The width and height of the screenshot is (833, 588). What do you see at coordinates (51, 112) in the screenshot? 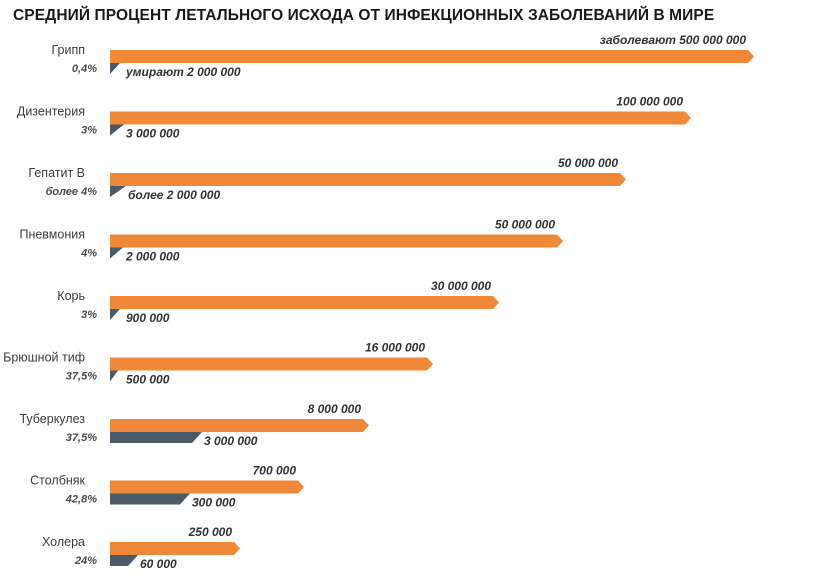
I see `category-label: Дизентерия` at bounding box center [51, 112].